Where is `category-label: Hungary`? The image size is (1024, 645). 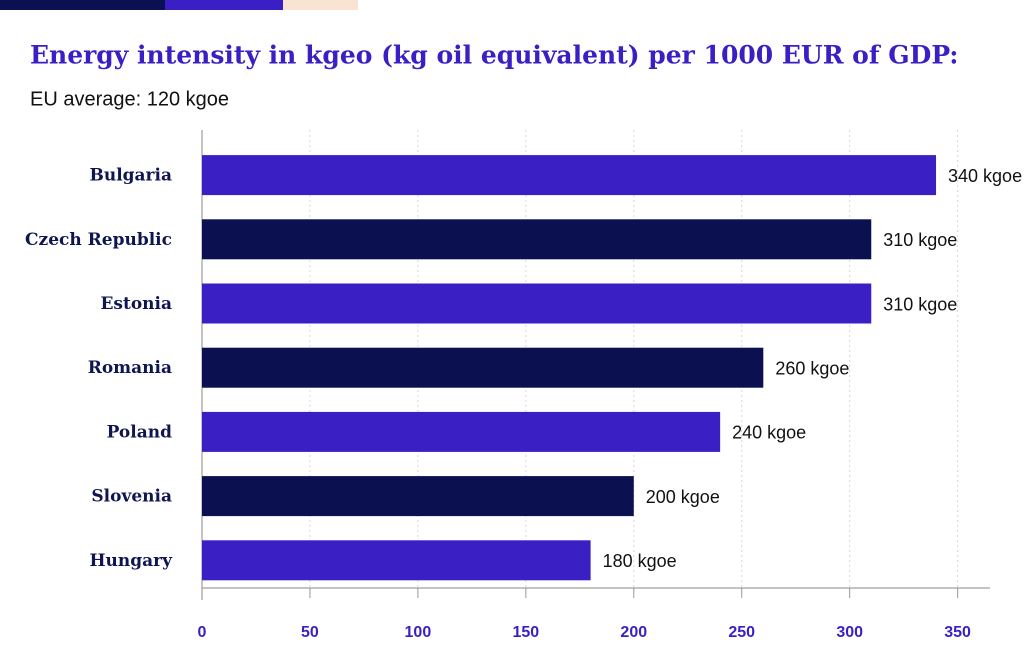 category-label: Hungary is located at coordinates (131, 561).